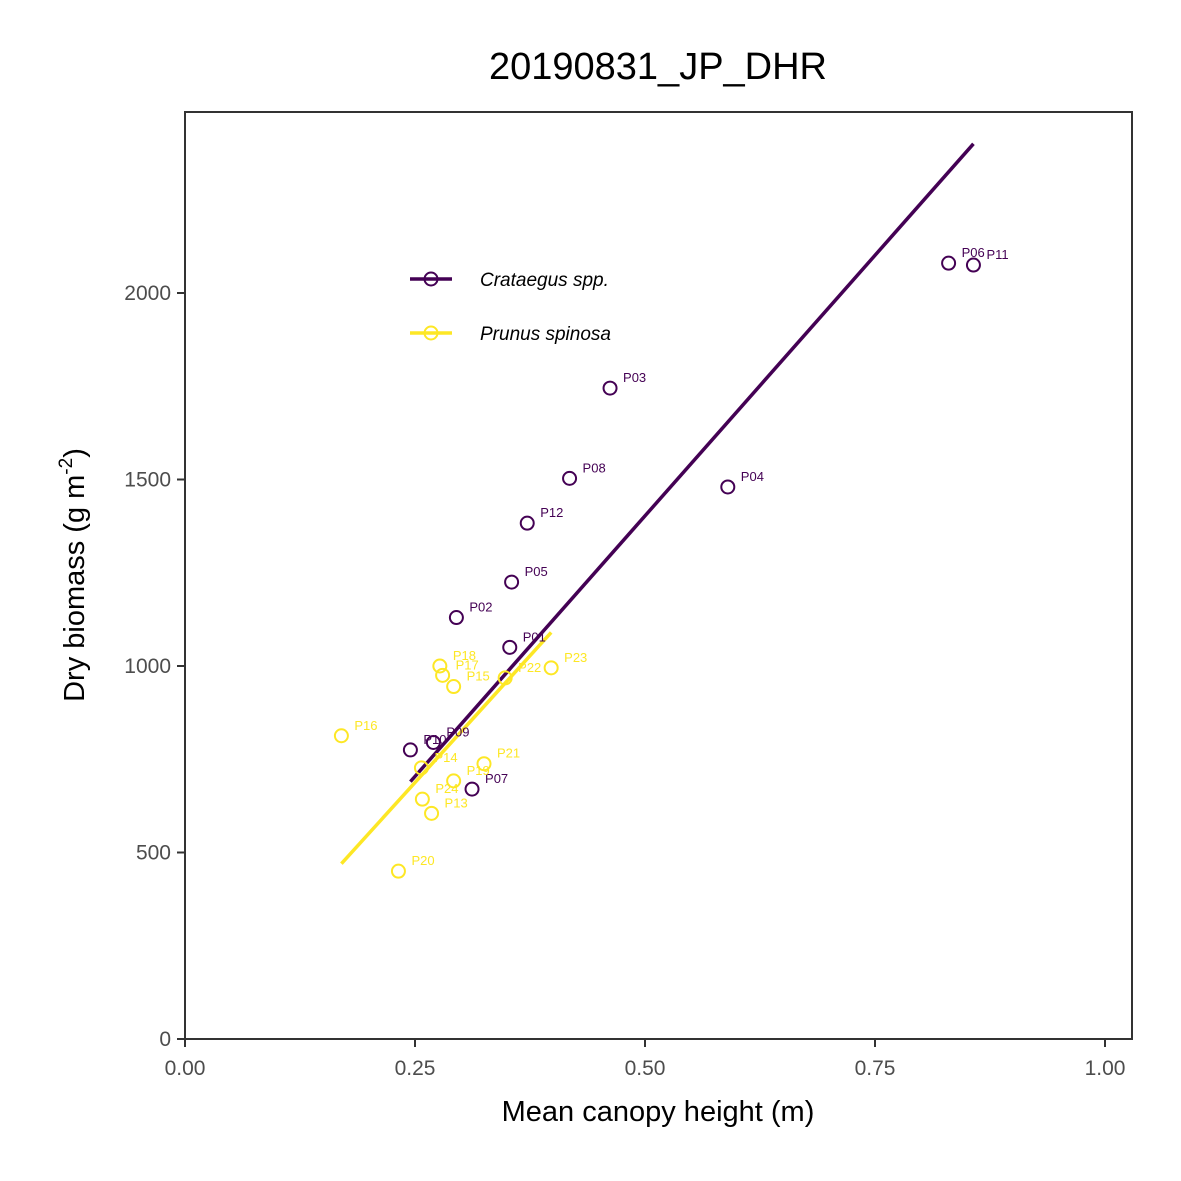 The width and height of the screenshot is (1181, 1181). Describe the element at coordinates (457, 731) in the screenshot. I see `point-label-series-0-9: P09` at that location.